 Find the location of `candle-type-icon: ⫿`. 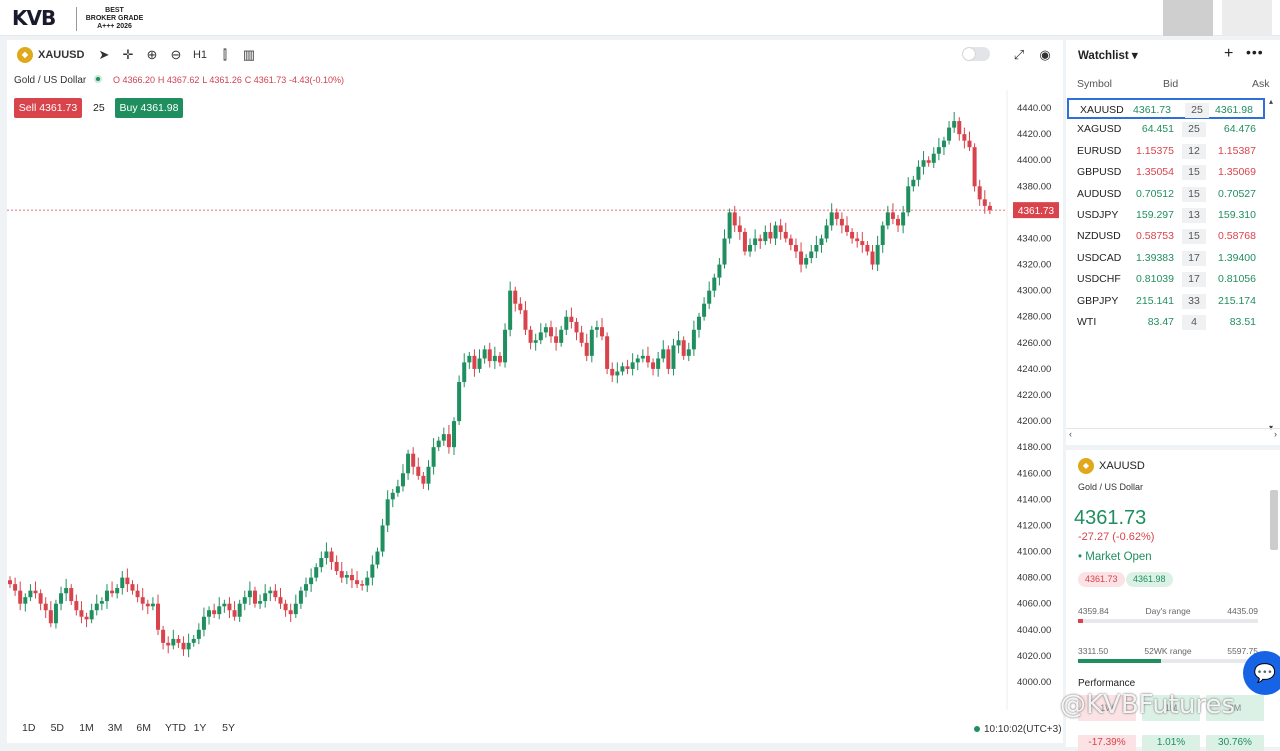

candle-type-icon: ⫿ is located at coordinates (225, 54).